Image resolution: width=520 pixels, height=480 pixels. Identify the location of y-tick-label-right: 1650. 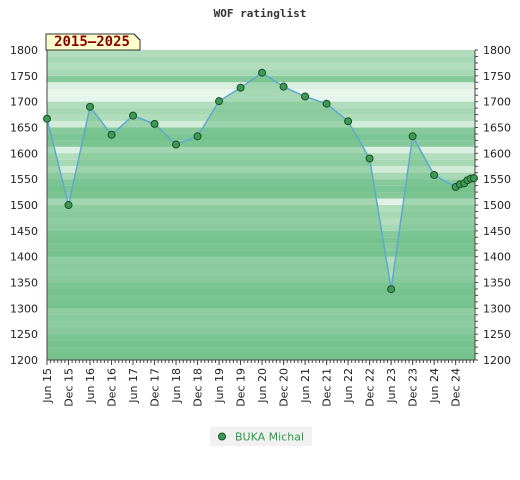
(497, 128).